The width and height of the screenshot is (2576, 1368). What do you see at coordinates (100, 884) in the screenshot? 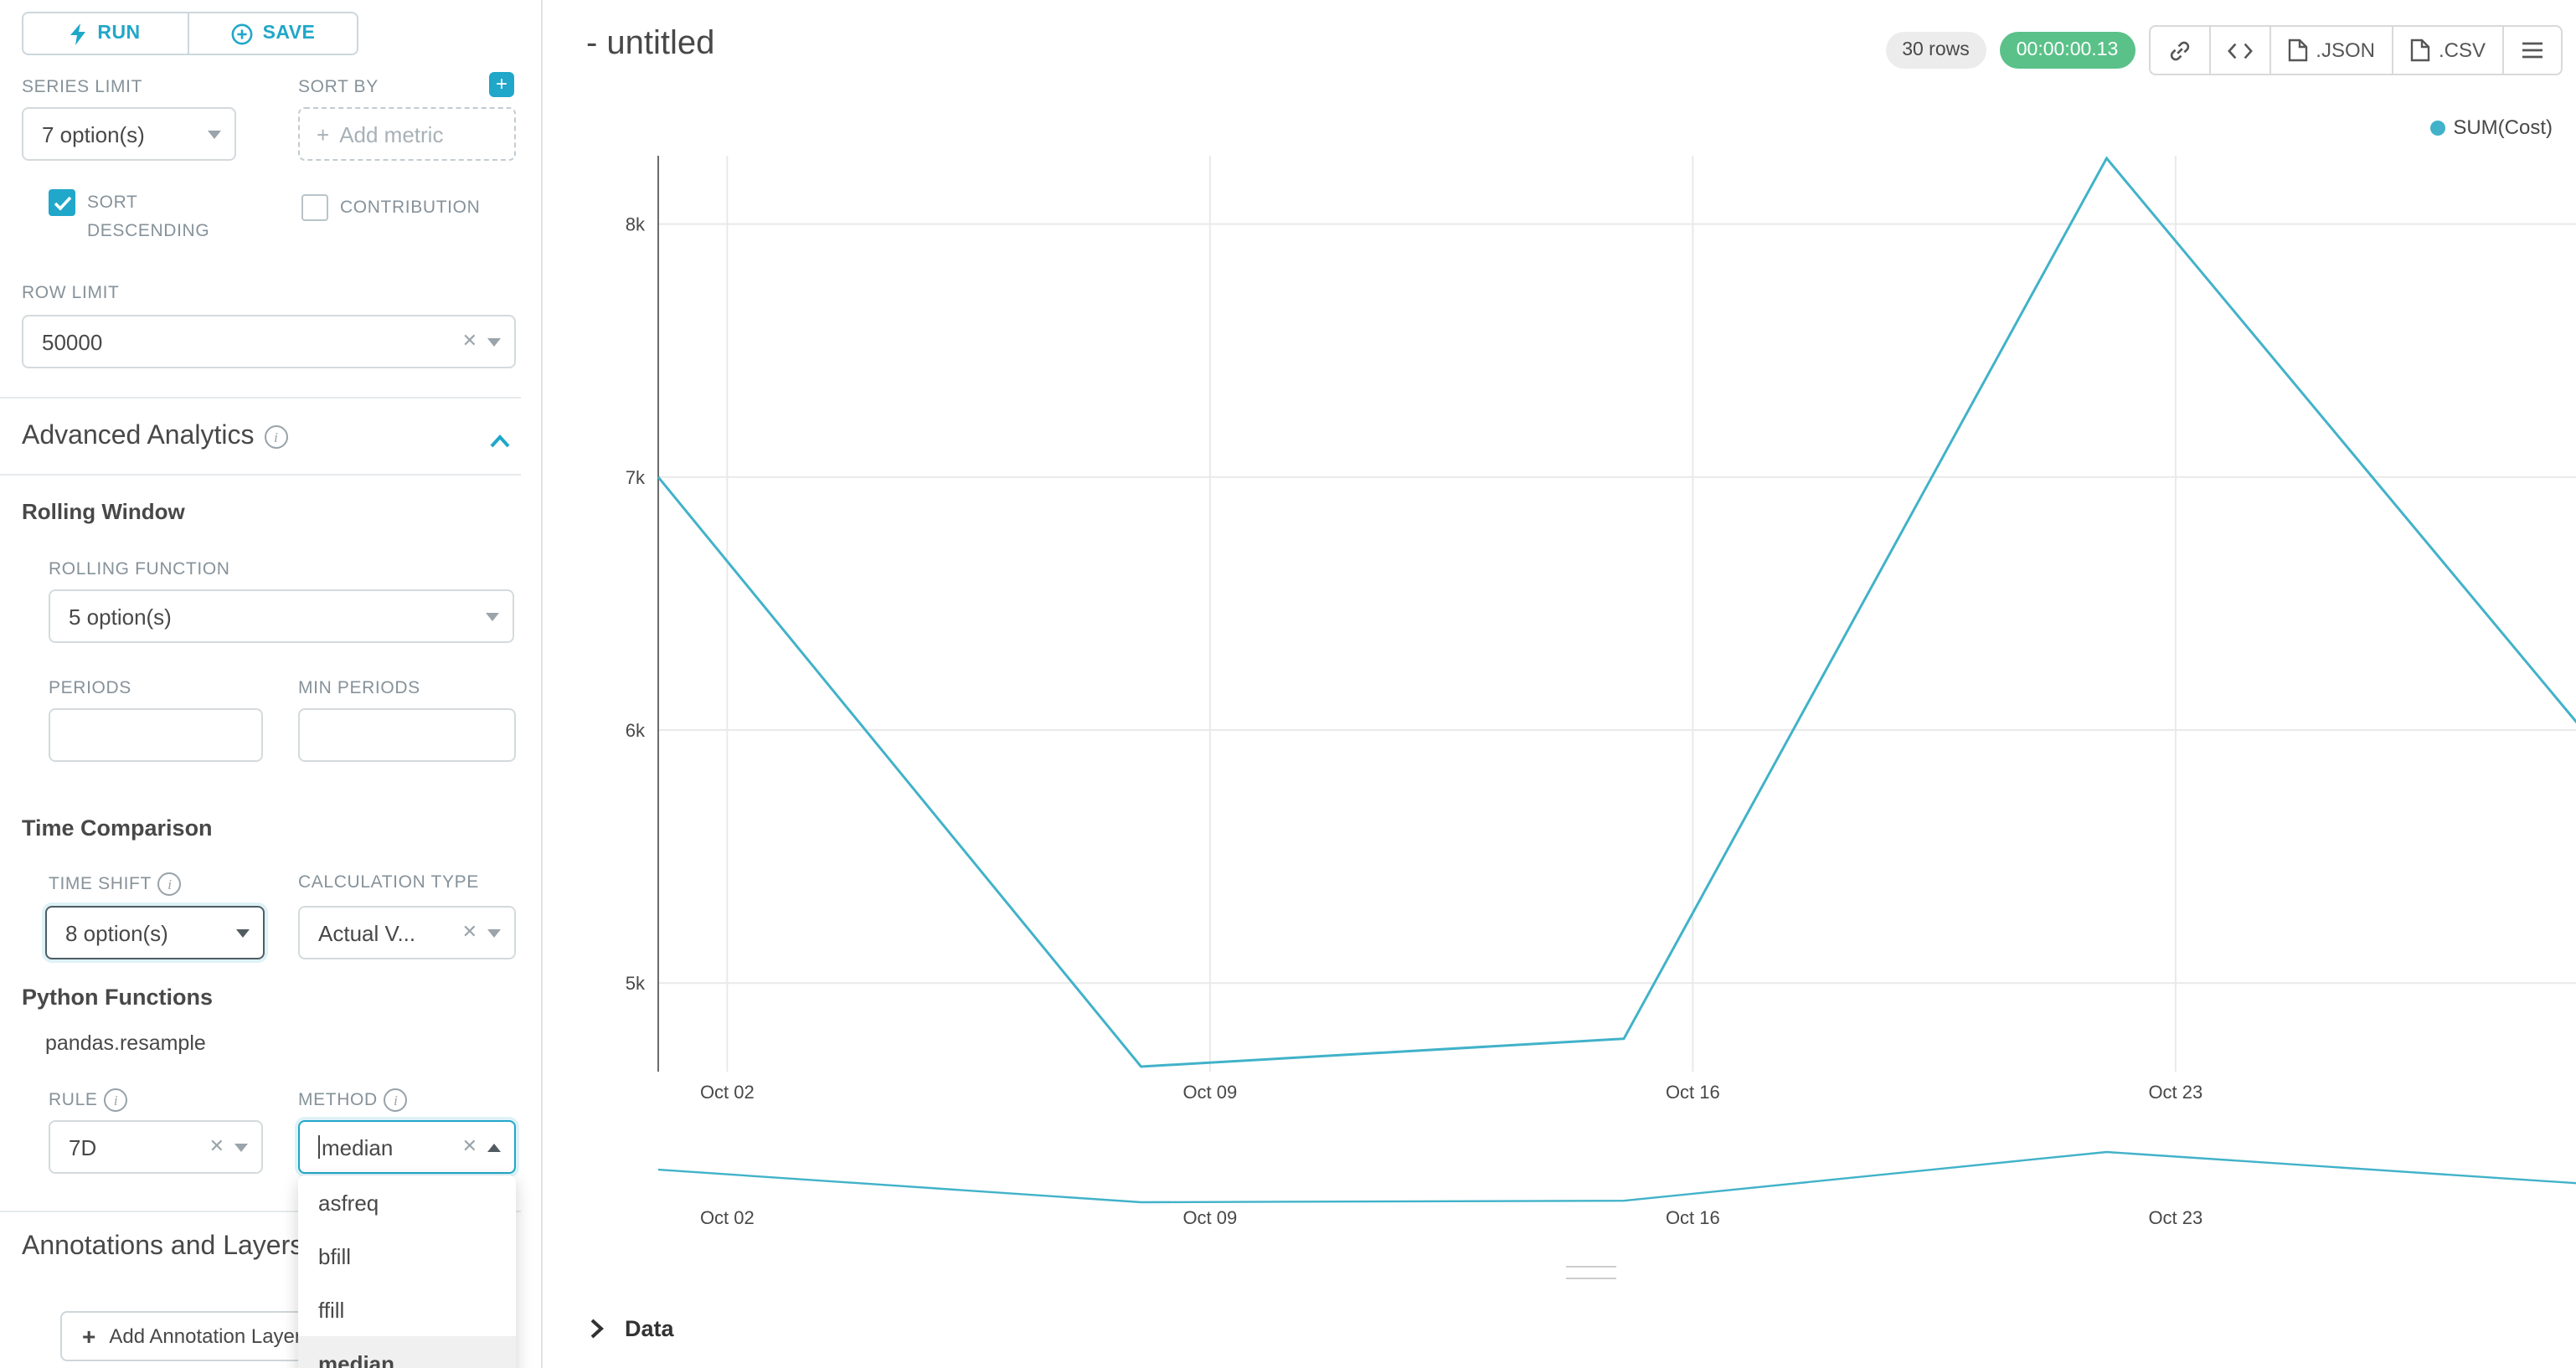
I see `time-shift-label-text: TIME SHIFT` at bounding box center [100, 884].